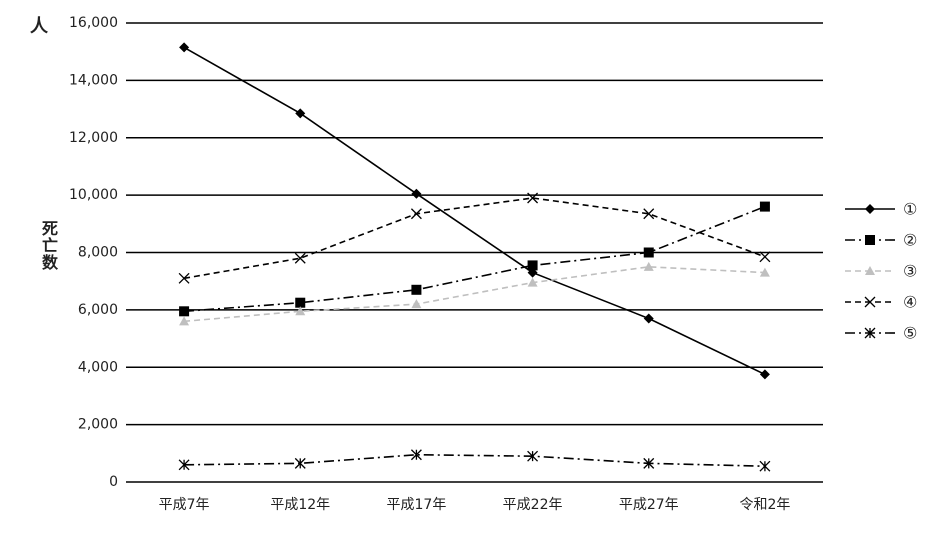 Image resolution: width=942 pixels, height=538 pixels. I want to click on legend-item: ⑤, so click(881, 333).